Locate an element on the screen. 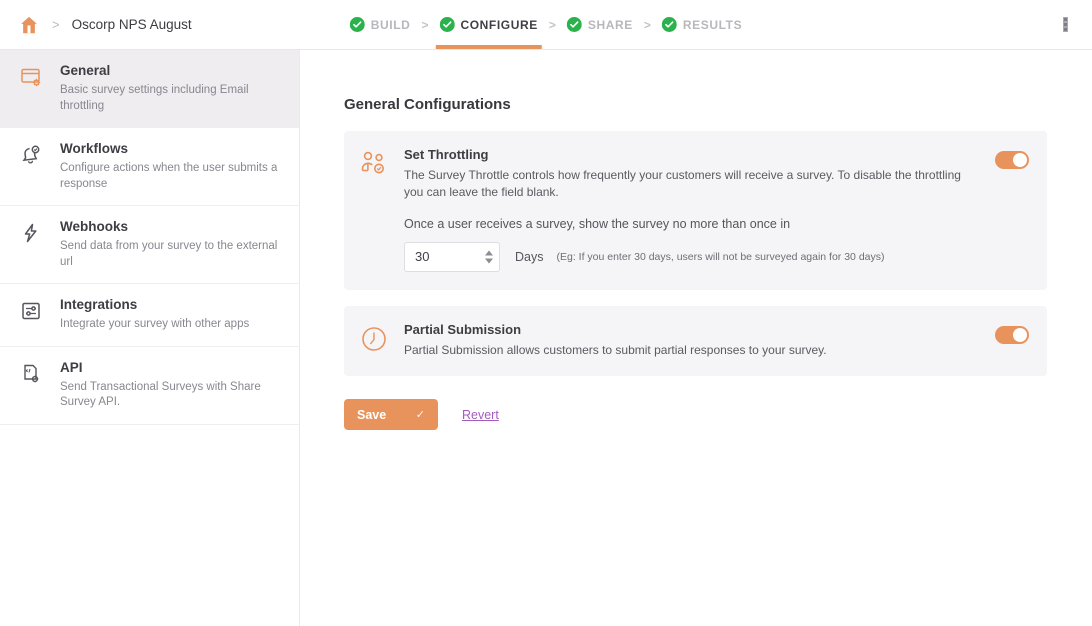 This screenshot has width=1092, height=626. breadcrumb: > Oscorp NPS August is located at coordinates (105, 25).